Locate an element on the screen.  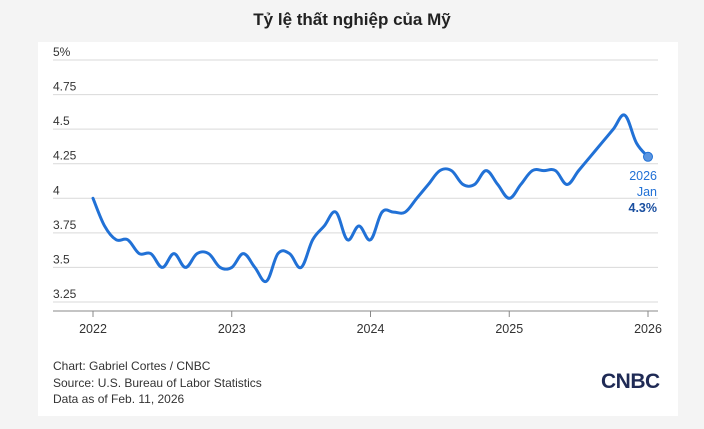
x-tick-label: 2024 is located at coordinates (371, 329).